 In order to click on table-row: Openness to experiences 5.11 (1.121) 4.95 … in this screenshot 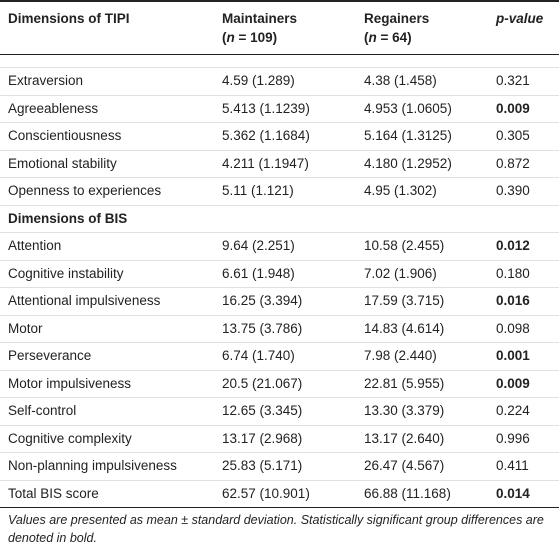, I will do `click(279, 191)`.